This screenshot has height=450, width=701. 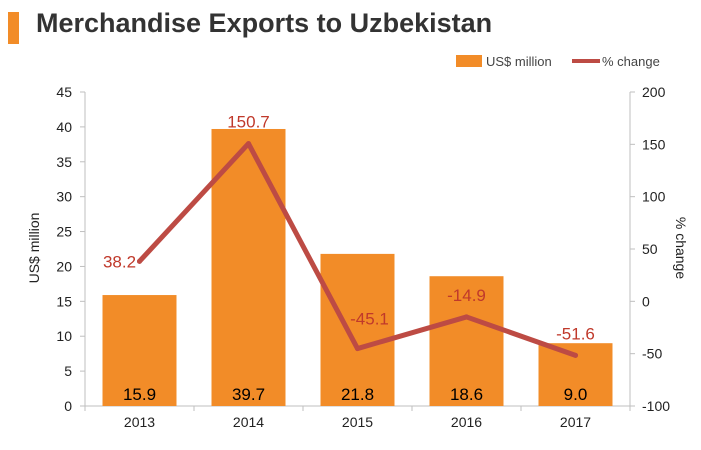 What do you see at coordinates (369, 319) in the screenshot?
I see `line-value-label: -45.1` at bounding box center [369, 319].